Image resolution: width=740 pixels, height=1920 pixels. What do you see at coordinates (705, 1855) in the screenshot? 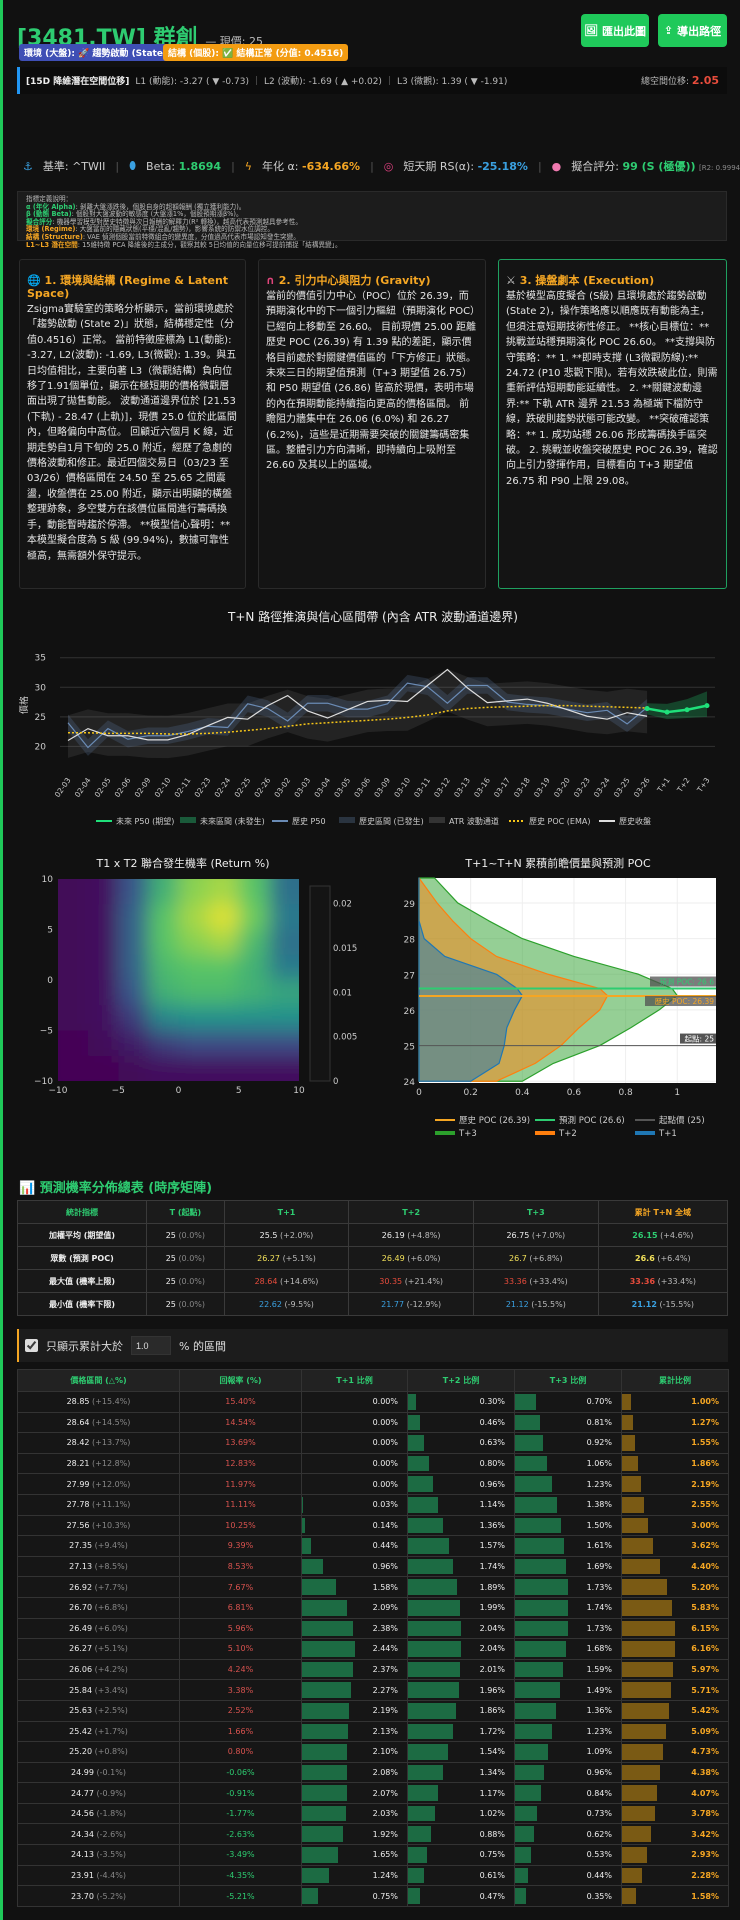
I see `ratio-value: 2.93%` at bounding box center [705, 1855].